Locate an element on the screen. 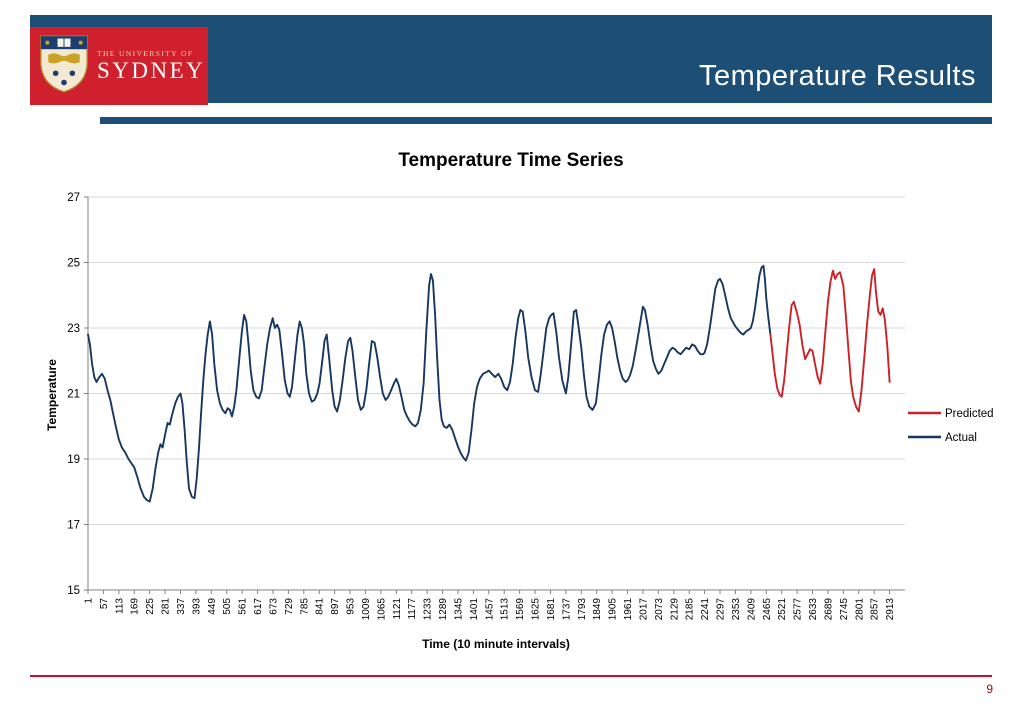 The width and height of the screenshot is (1023, 708). y-tick-label: 23 is located at coordinates (73, 329).